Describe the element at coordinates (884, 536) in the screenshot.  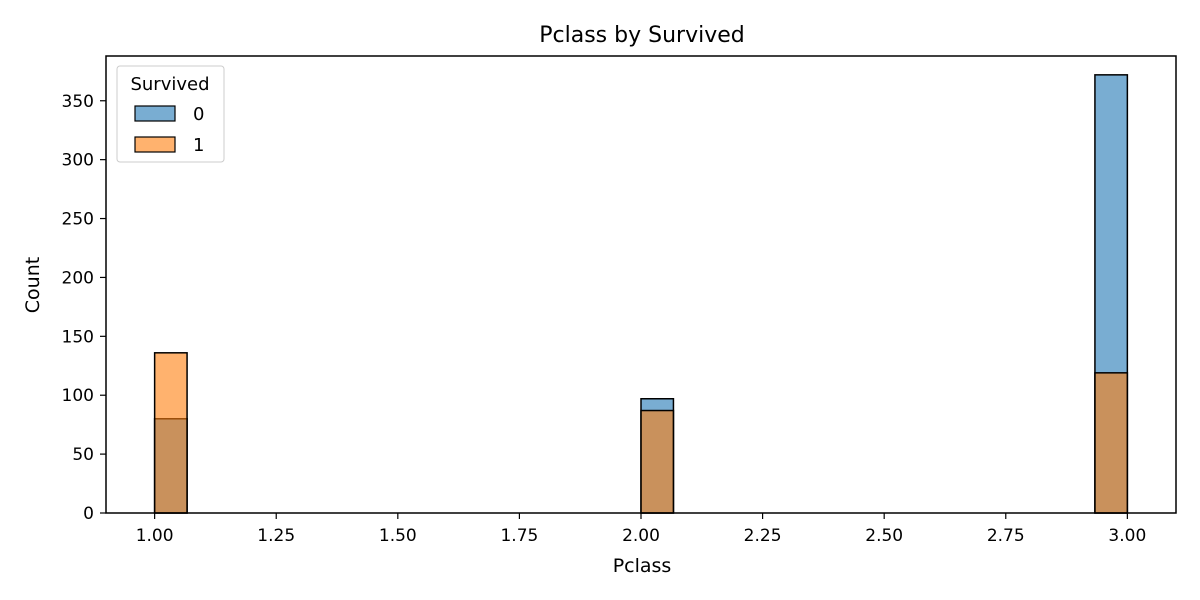
I see `x-tick-label: 2.50` at that location.